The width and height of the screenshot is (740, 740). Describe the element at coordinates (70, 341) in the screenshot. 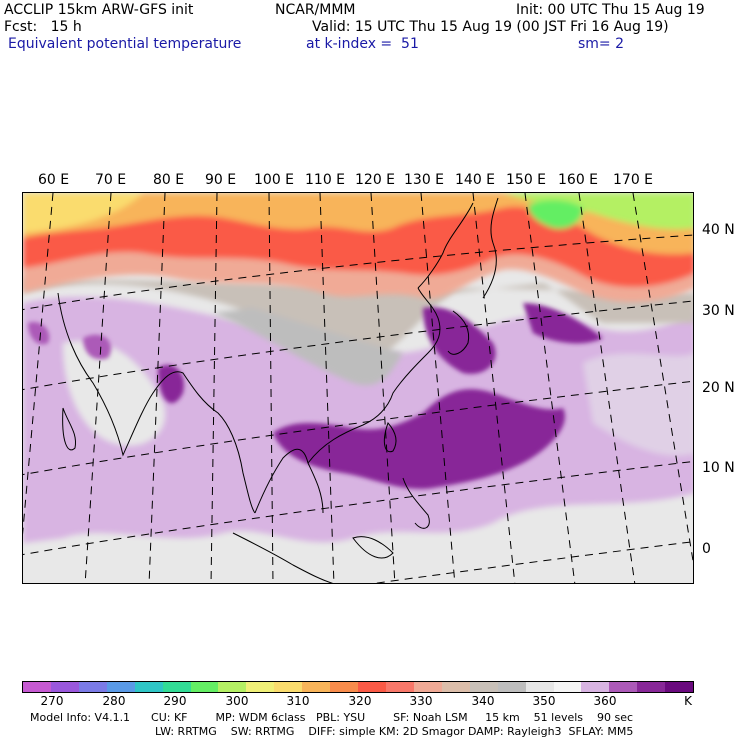

I see `field-purple-small` at that location.